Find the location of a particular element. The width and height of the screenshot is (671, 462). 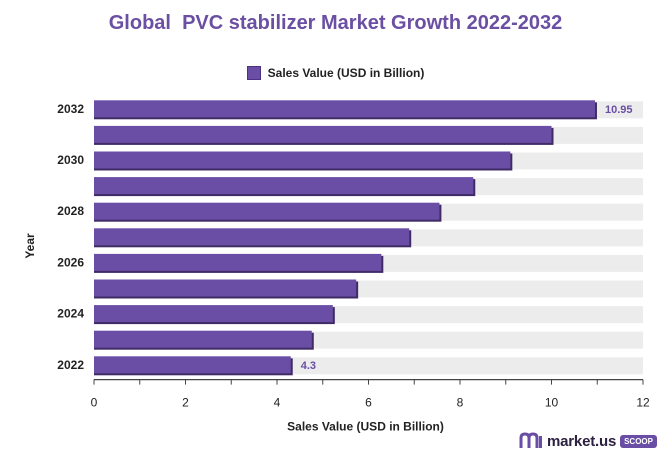

y-axis-title: Year is located at coordinates (30, 246).